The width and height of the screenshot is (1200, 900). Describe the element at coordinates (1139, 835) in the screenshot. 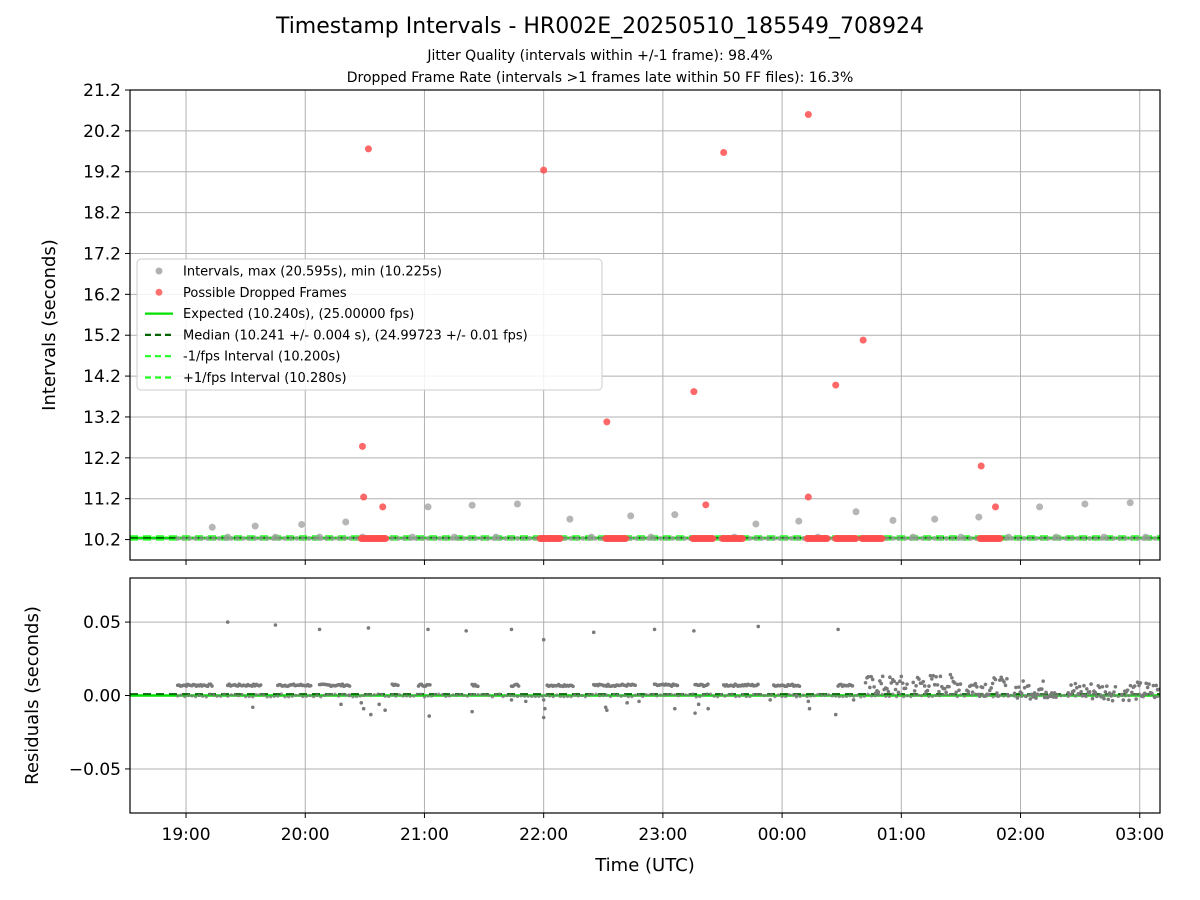

I see `x-tick-label: 03:00` at that location.